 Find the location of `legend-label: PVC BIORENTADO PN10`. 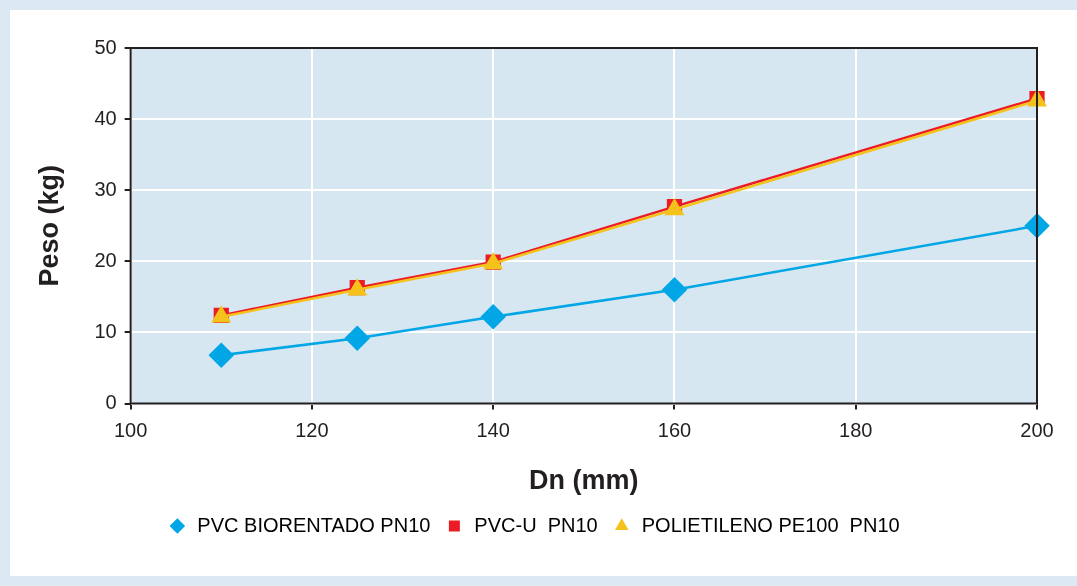

legend-label: PVC BIORENTADO PN10 is located at coordinates (314, 524).